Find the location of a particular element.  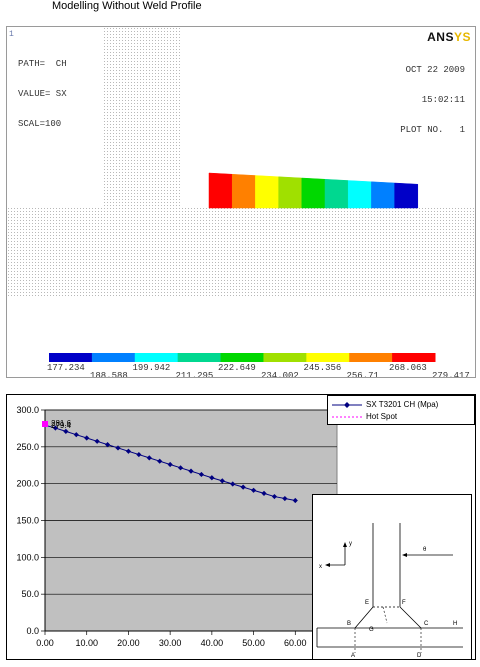

y-tick-label: 100.0 is located at coordinates (27, 557).